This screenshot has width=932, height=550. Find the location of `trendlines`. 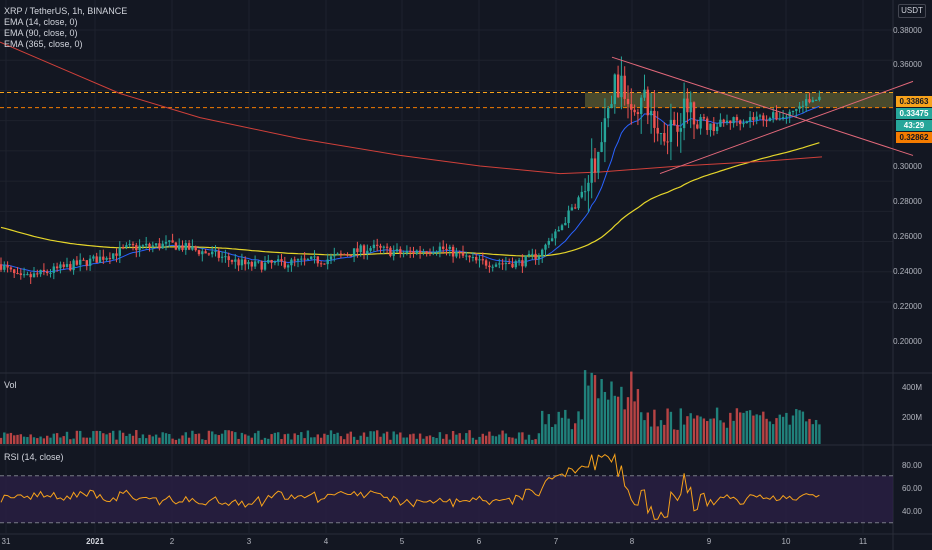

trendlines is located at coordinates (762, 115).